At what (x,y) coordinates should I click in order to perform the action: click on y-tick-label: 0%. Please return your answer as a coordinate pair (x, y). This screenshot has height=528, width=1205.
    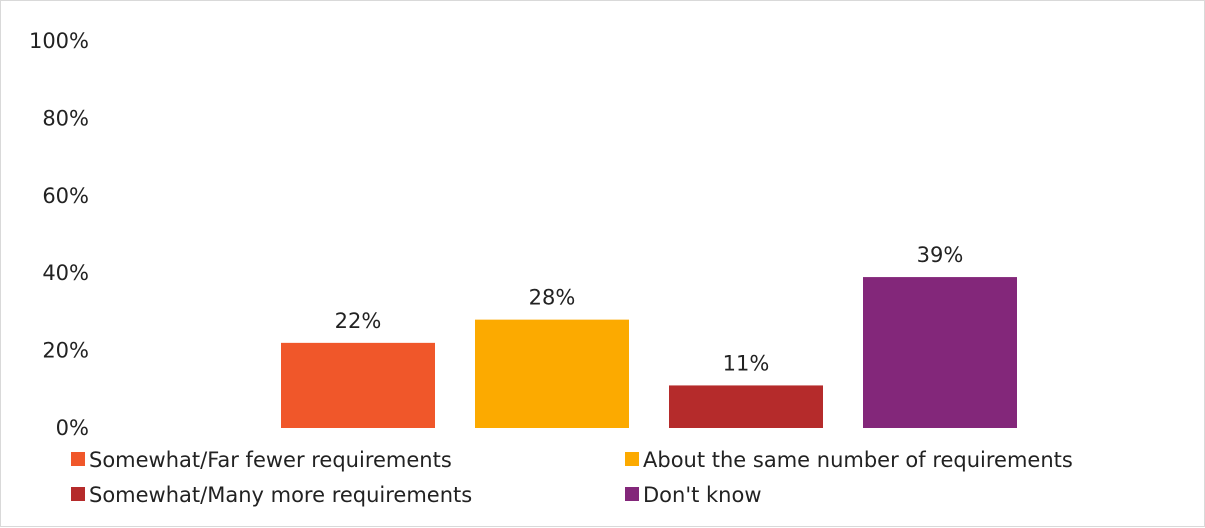
    Looking at the image, I should click on (72, 428).